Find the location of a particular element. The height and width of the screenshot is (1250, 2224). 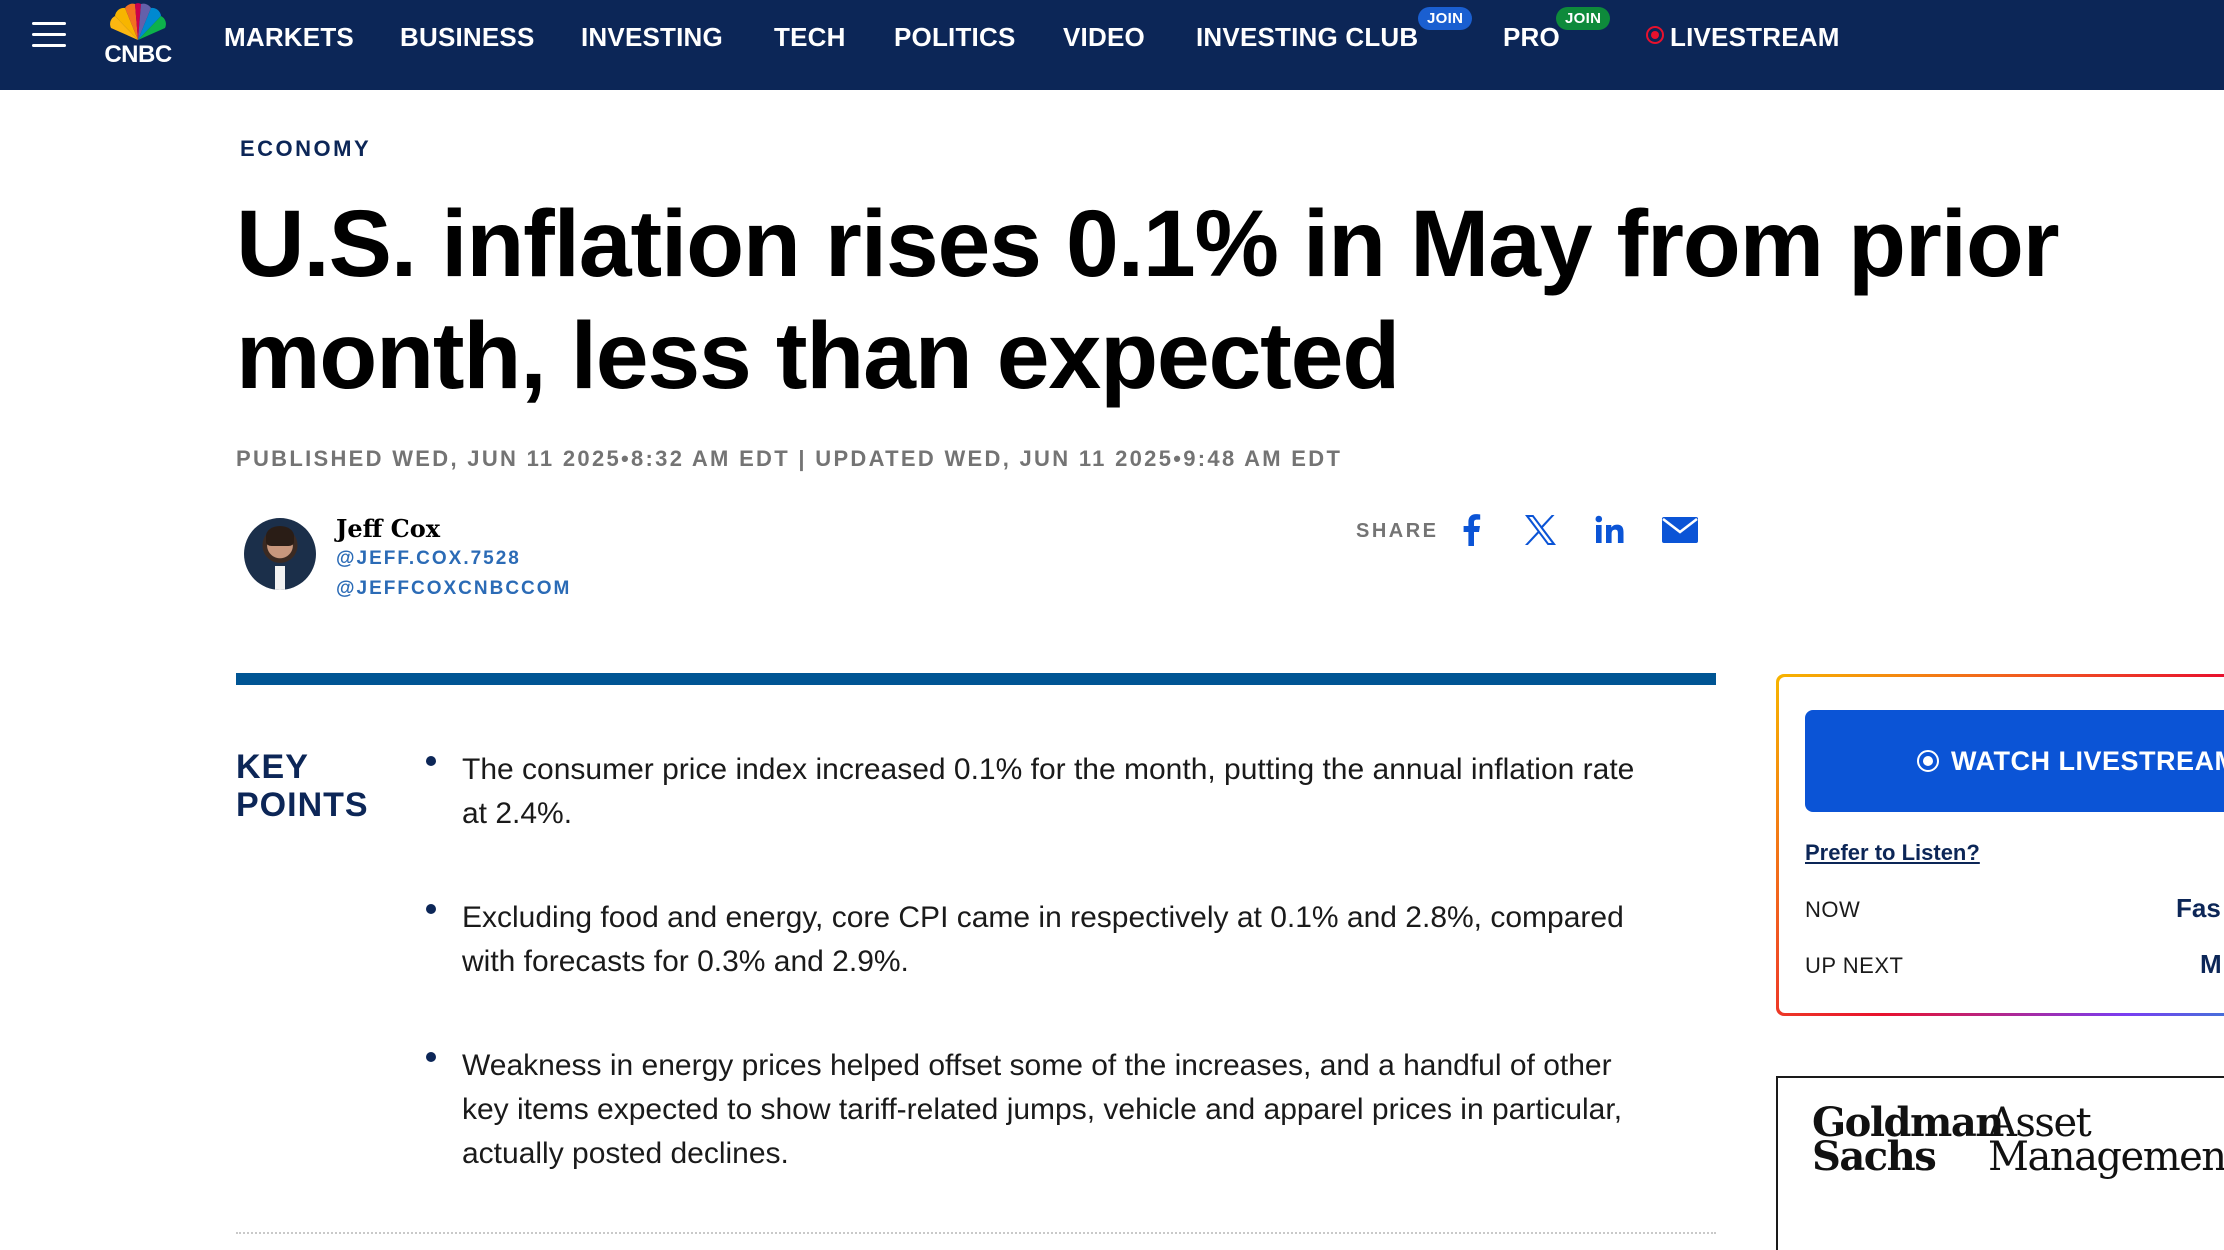

facebook-icon is located at coordinates (1472, 530).